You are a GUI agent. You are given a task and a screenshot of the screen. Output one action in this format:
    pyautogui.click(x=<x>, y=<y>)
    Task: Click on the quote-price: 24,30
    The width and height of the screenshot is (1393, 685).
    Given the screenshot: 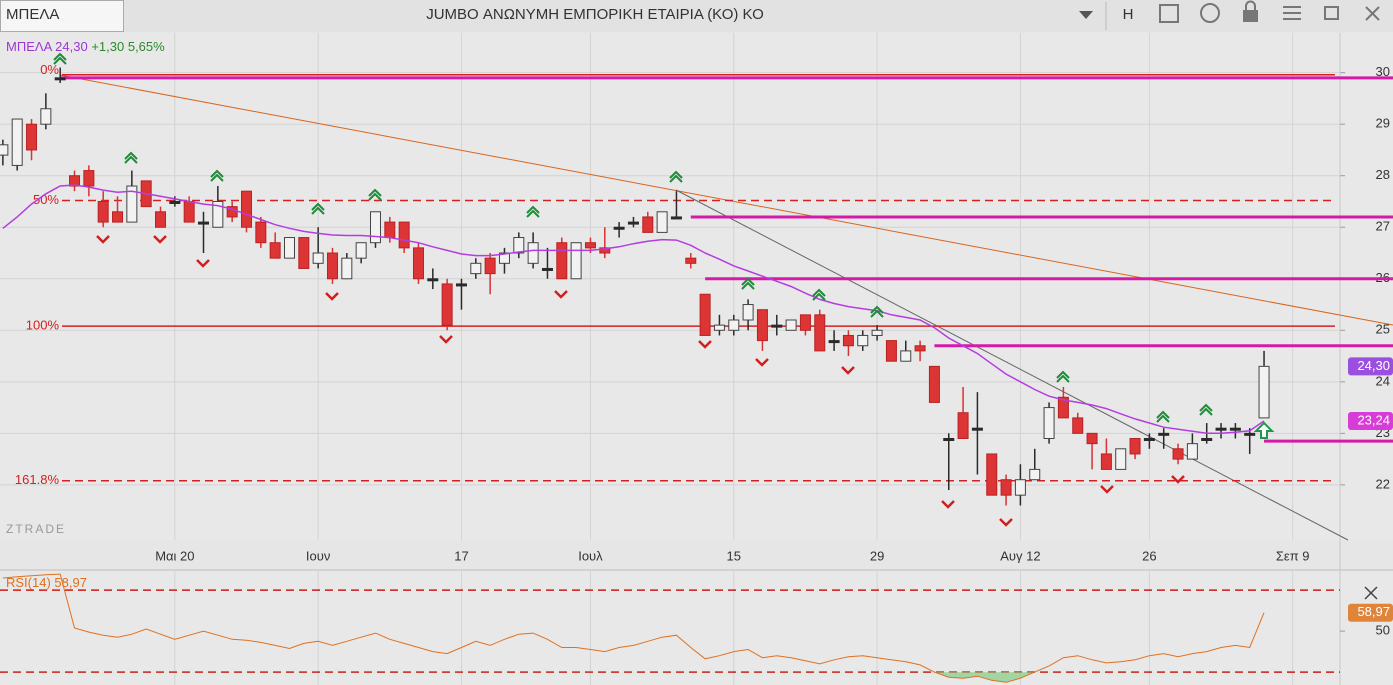 What is the action you would take?
    pyautogui.click(x=71, y=46)
    